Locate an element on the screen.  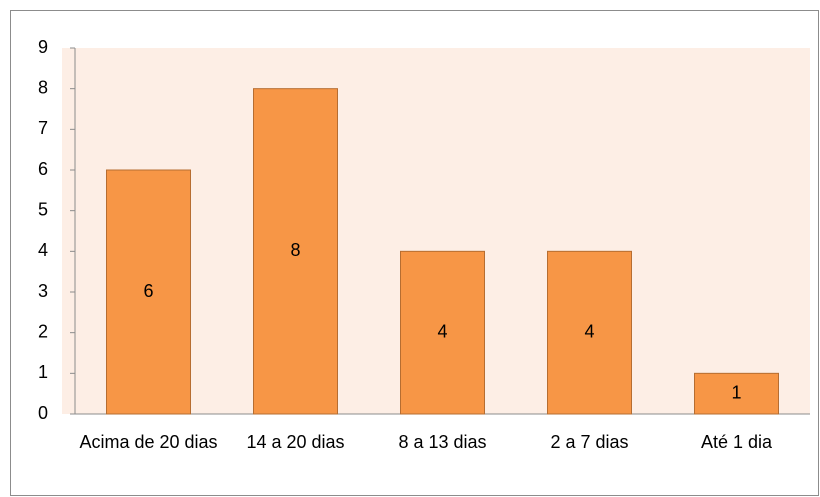
y-tick-label: 1 is located at coordinates (43, 372).